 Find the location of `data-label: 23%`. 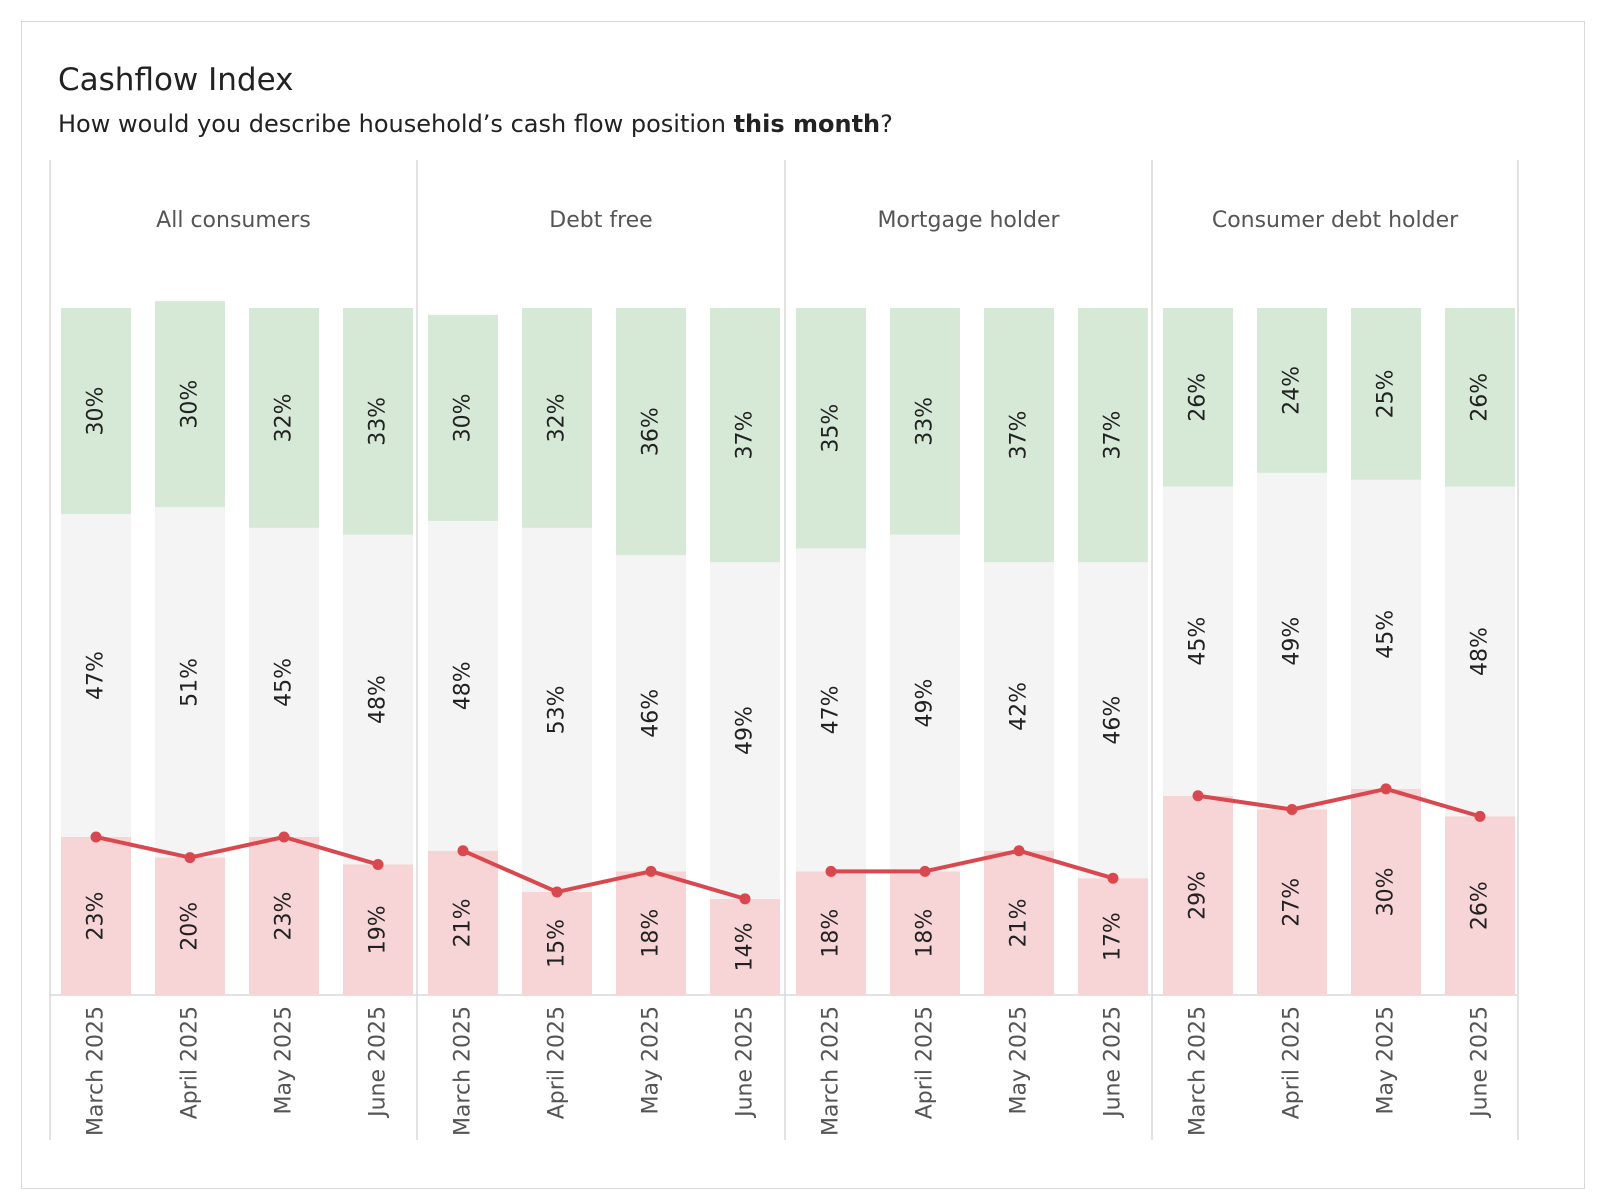

data-label: 23% is located at coordinates (96, 916).